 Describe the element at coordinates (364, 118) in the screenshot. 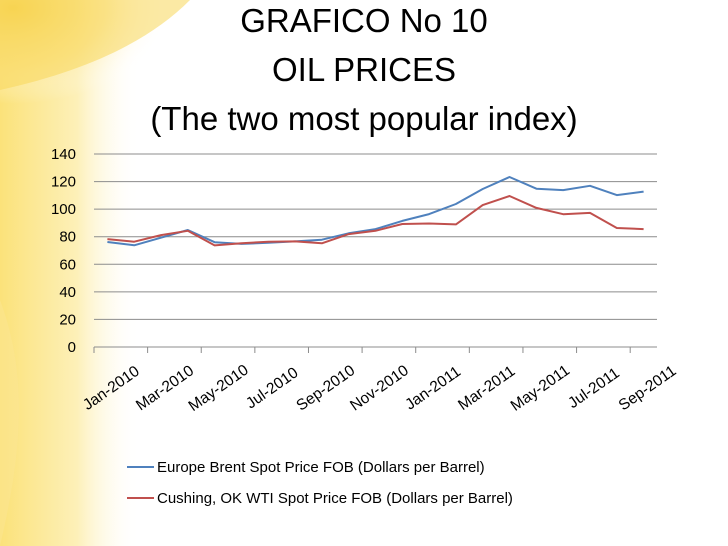

I see `chart-title-line-3: (The two most popular index)` at that location.